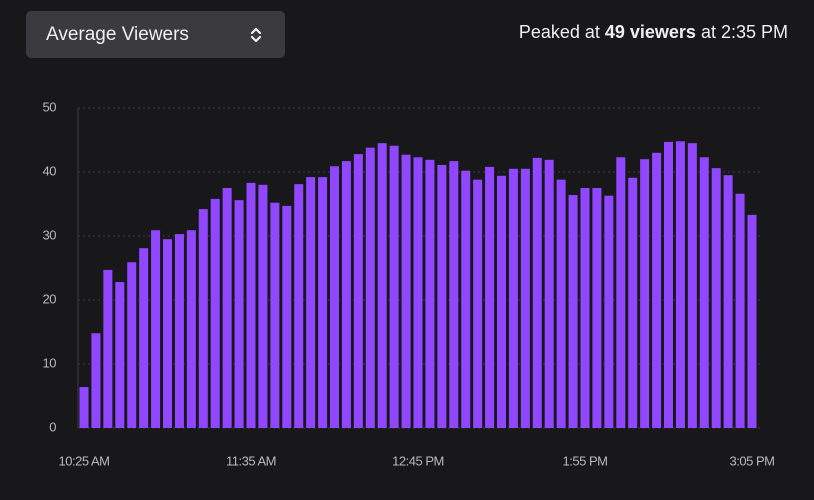 This screenshot has width=814, height=500. What do you see at coordinates (50, 234) in the screenshot?
I see `y-tick-label: 30` at bounding box center [50, 234].